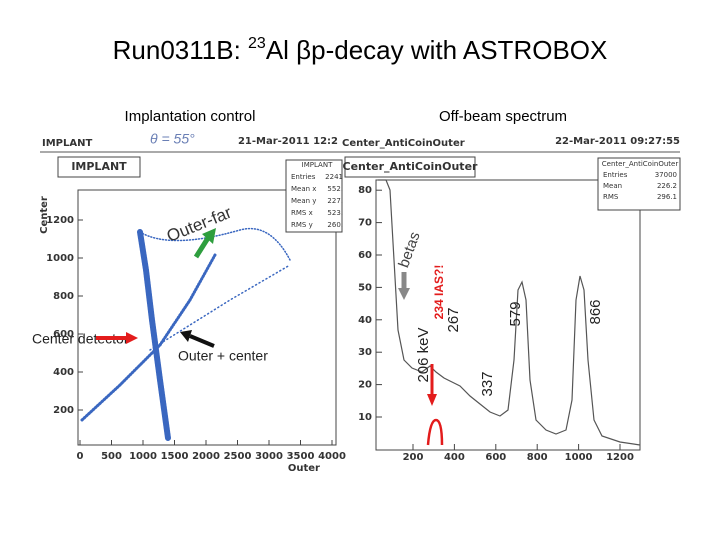  What do you see at coordinates (403, 143) in the screenshot?
I see `scan-header: Center_AntiCoinOuter` at bounding box center [403, 143].